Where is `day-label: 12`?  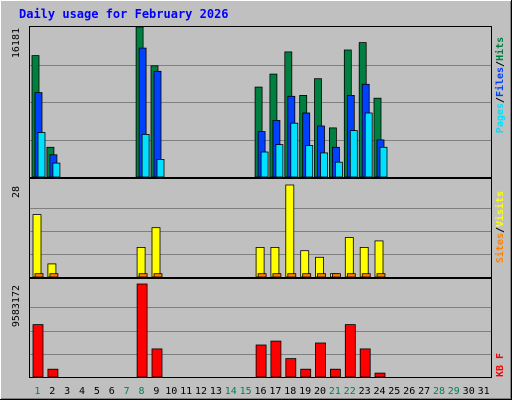
day-label: 12 is located at coordinates (201, 391).